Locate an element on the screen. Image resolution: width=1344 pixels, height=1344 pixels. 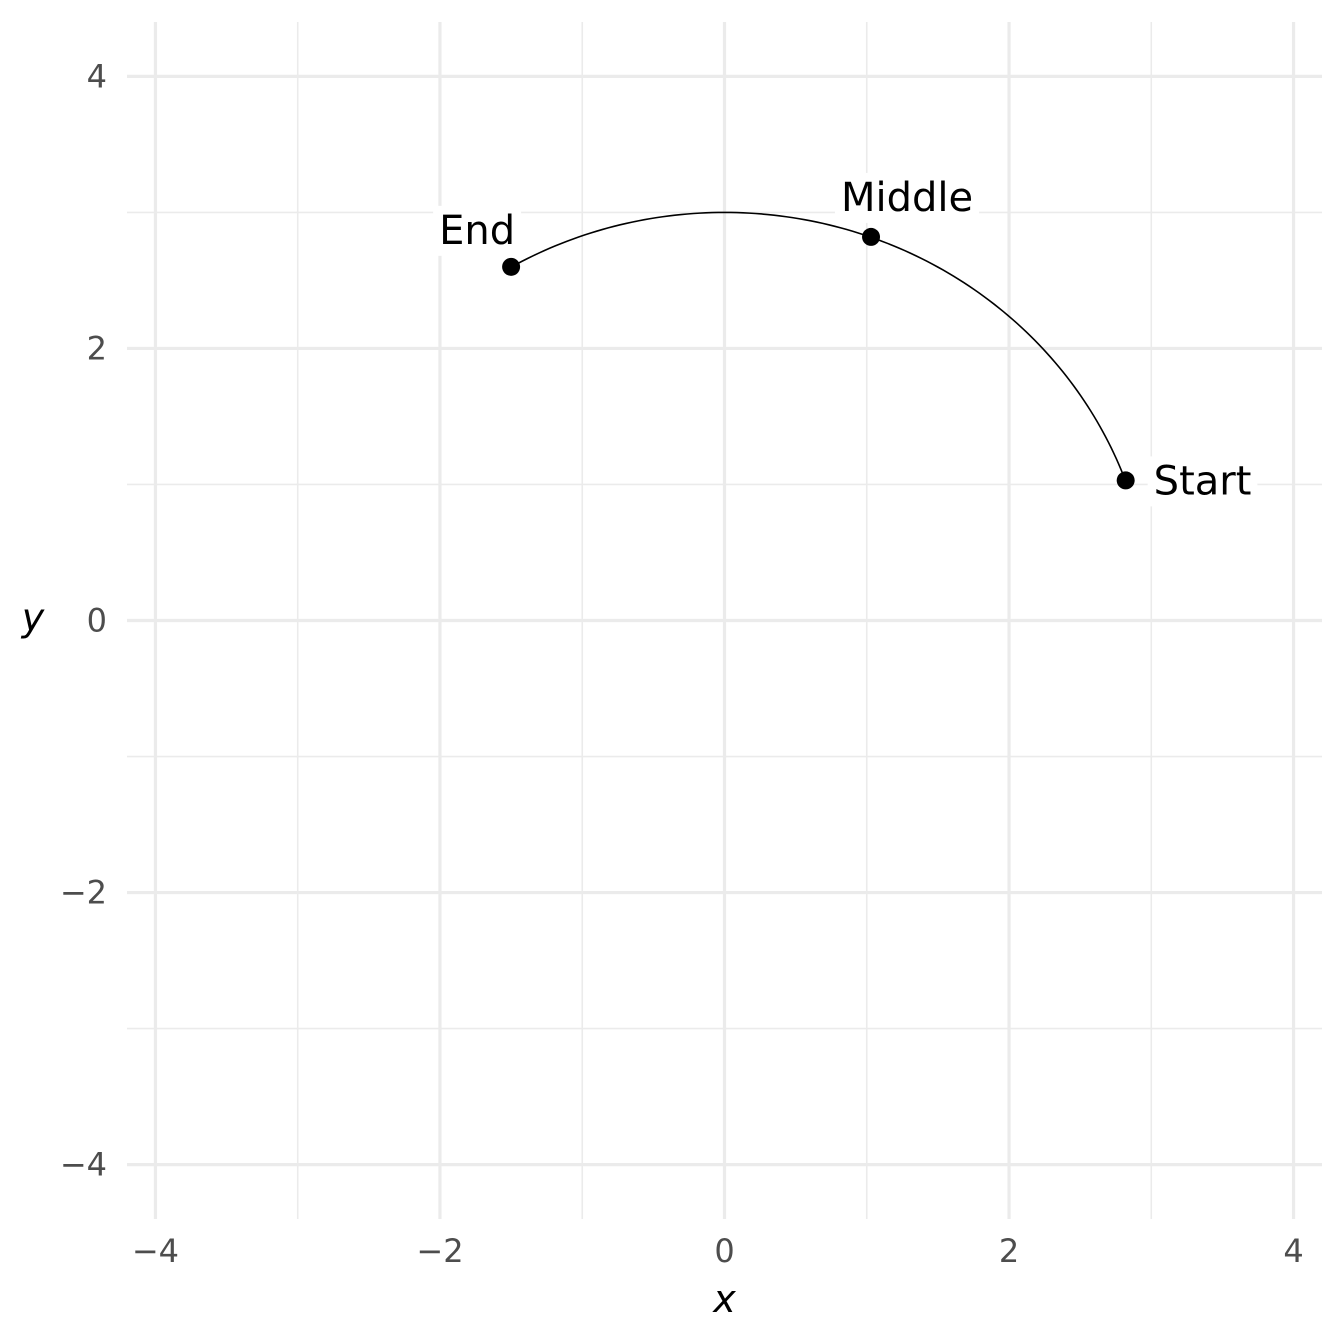
point-label-end: End is located at coordinates (477, 231).